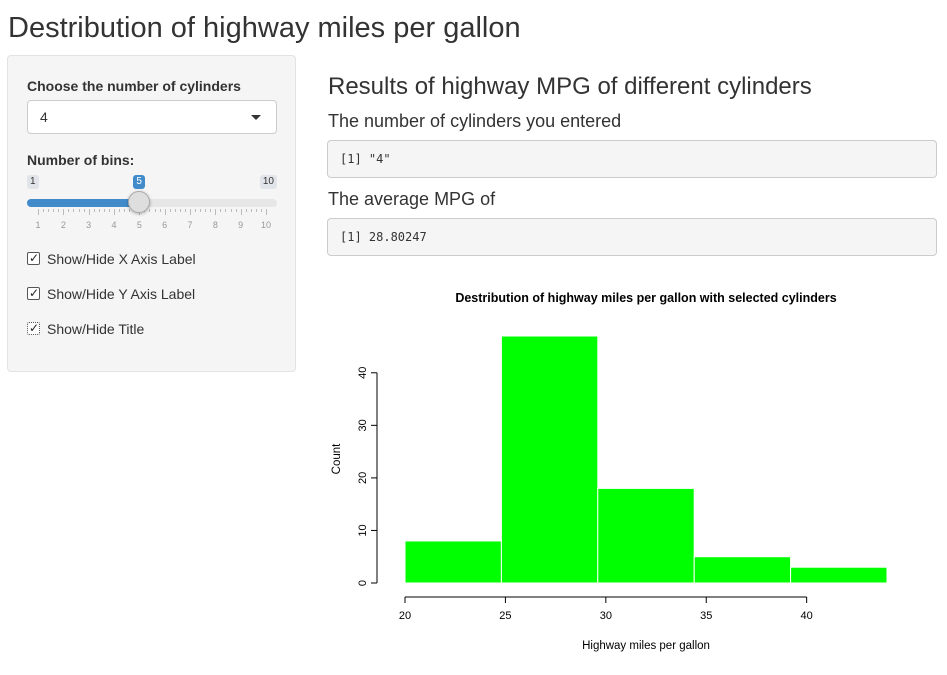 The image size is (947, 675). I want to click on caret-down-icon, so click(256, 117).